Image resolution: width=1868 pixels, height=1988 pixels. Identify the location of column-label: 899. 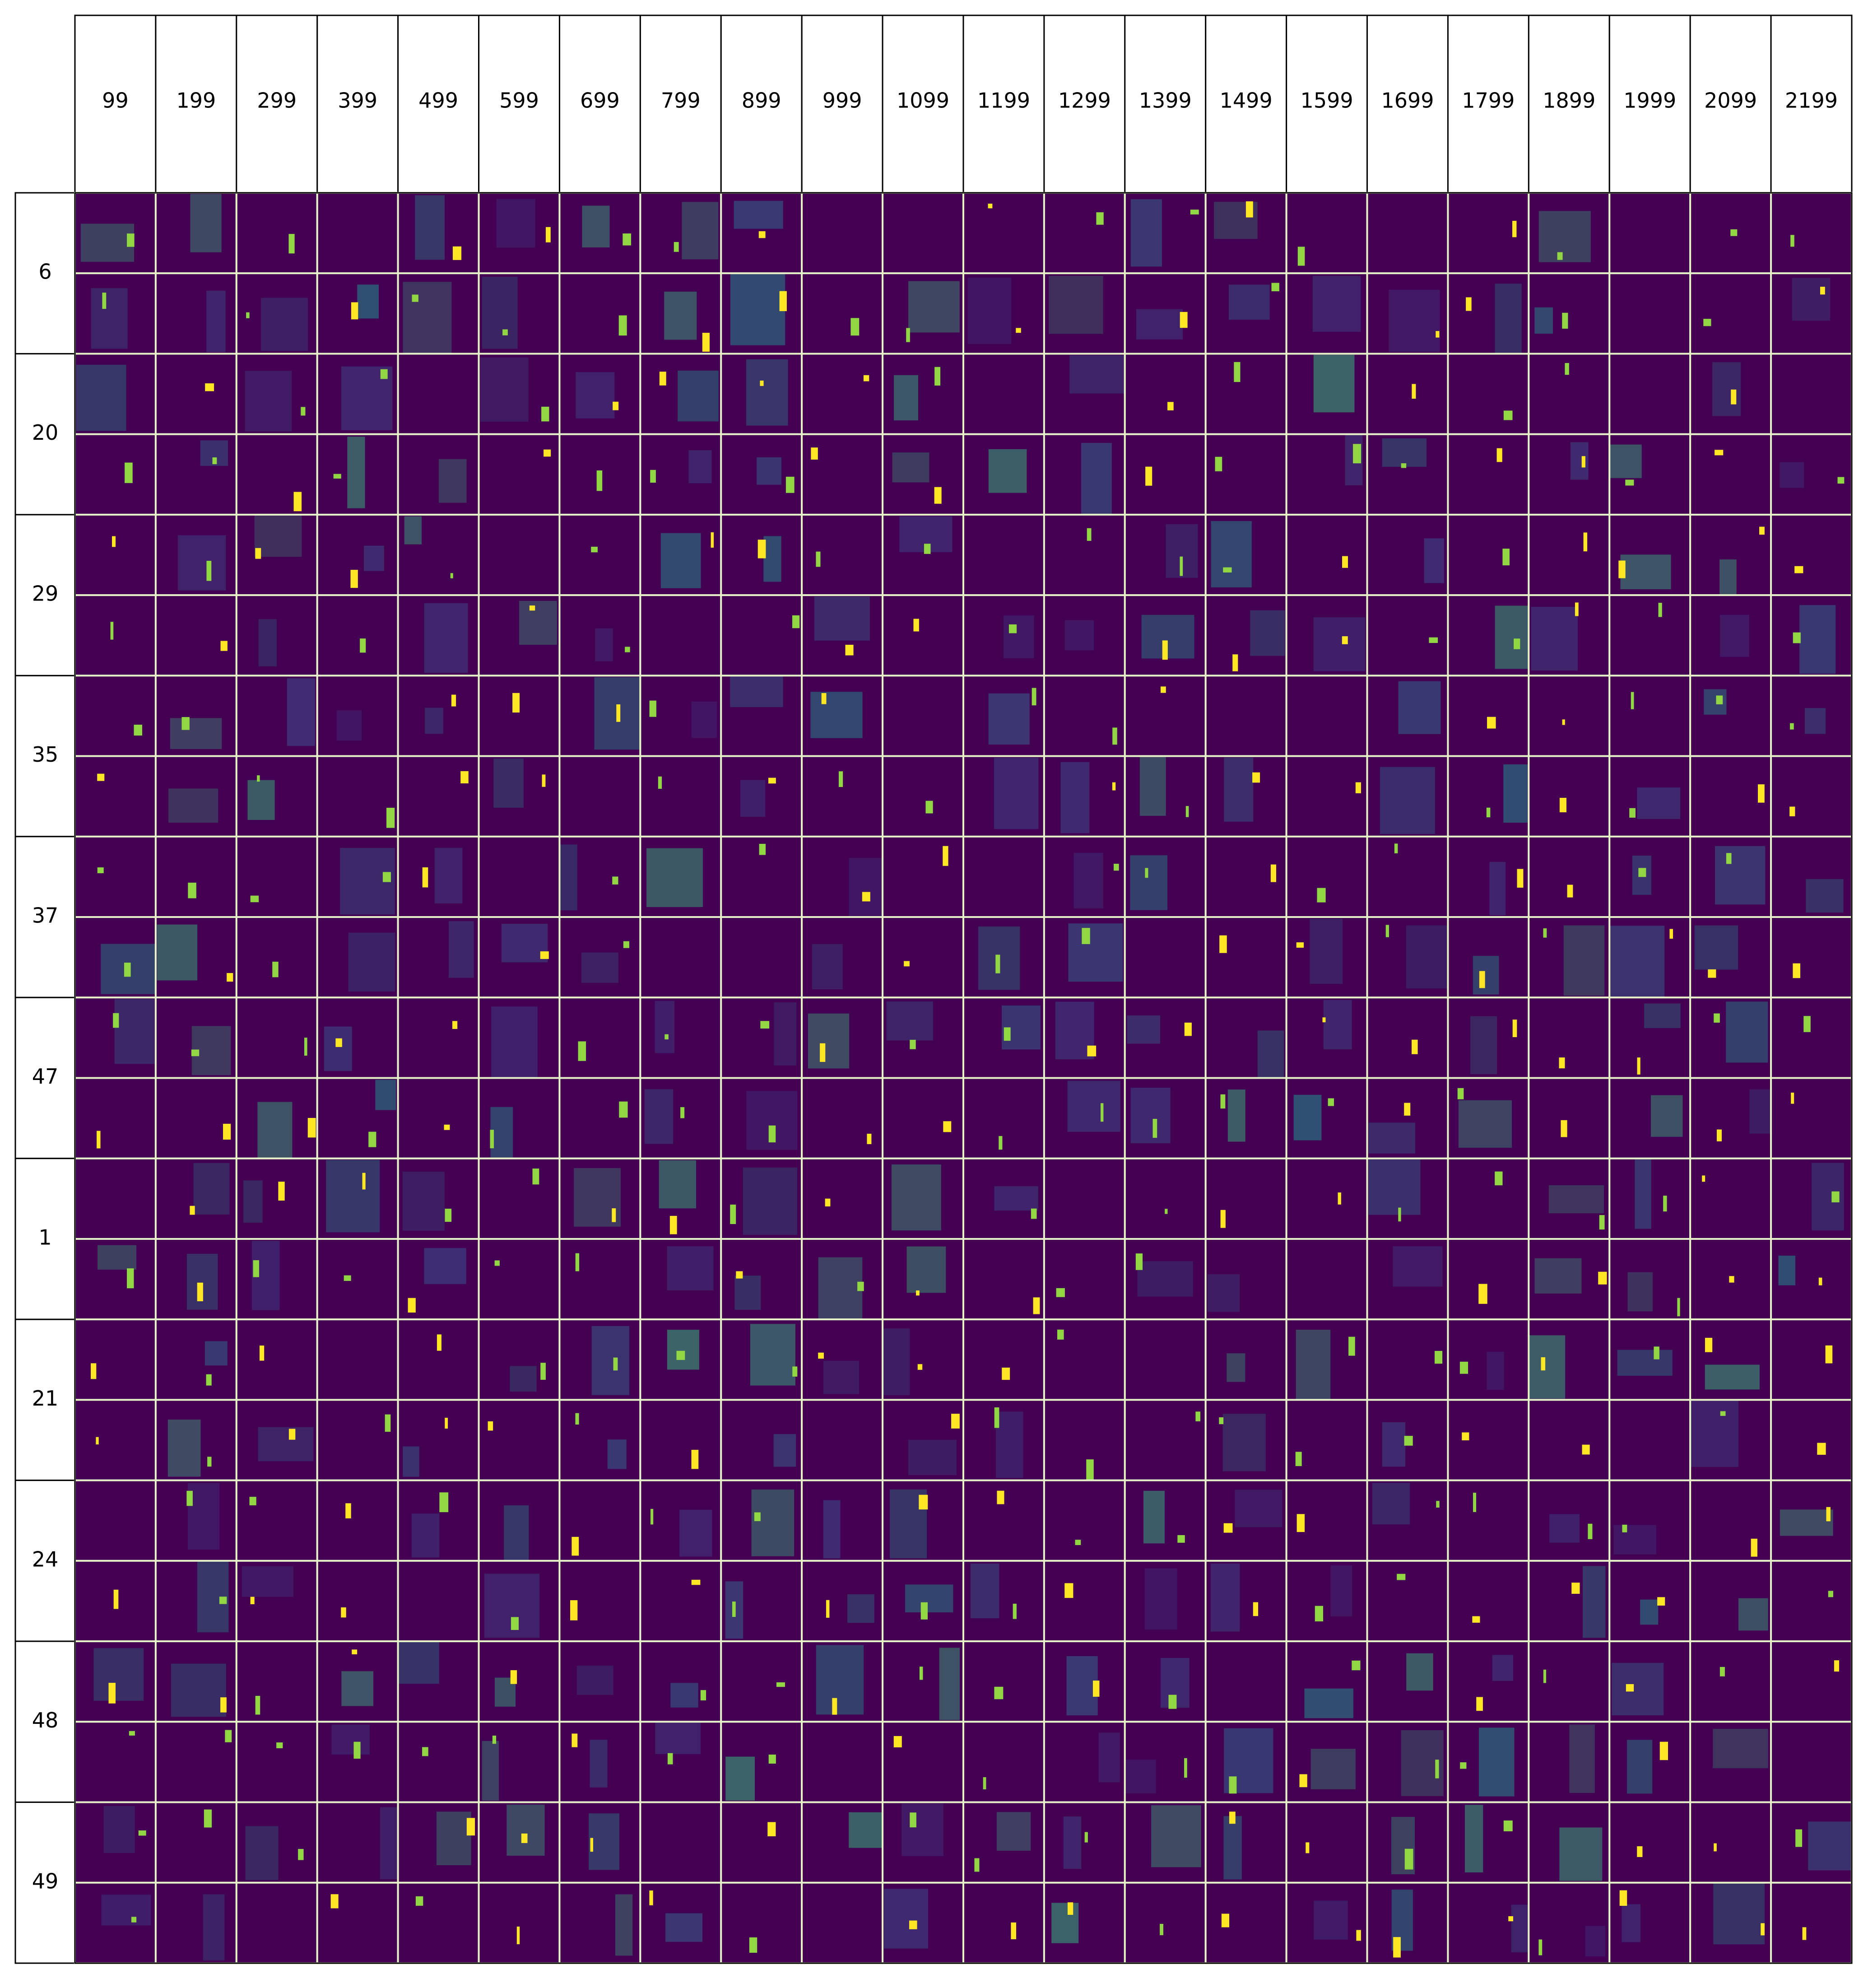
(762, 100).